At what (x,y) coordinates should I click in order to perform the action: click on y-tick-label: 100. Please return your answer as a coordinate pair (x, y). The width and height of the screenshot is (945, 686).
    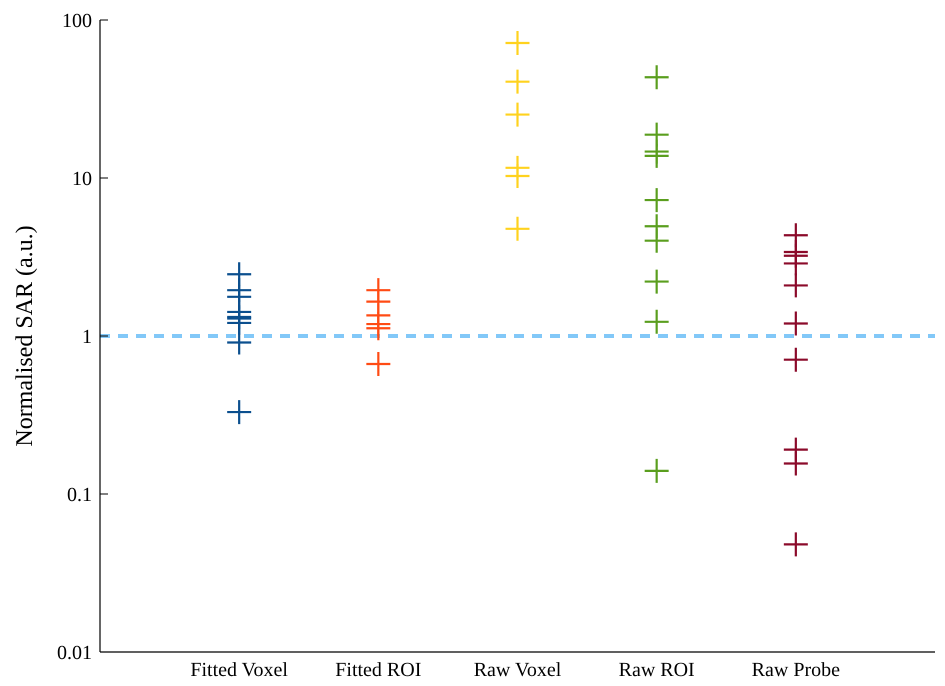
    Looking at the image, I should click on (77, 21).